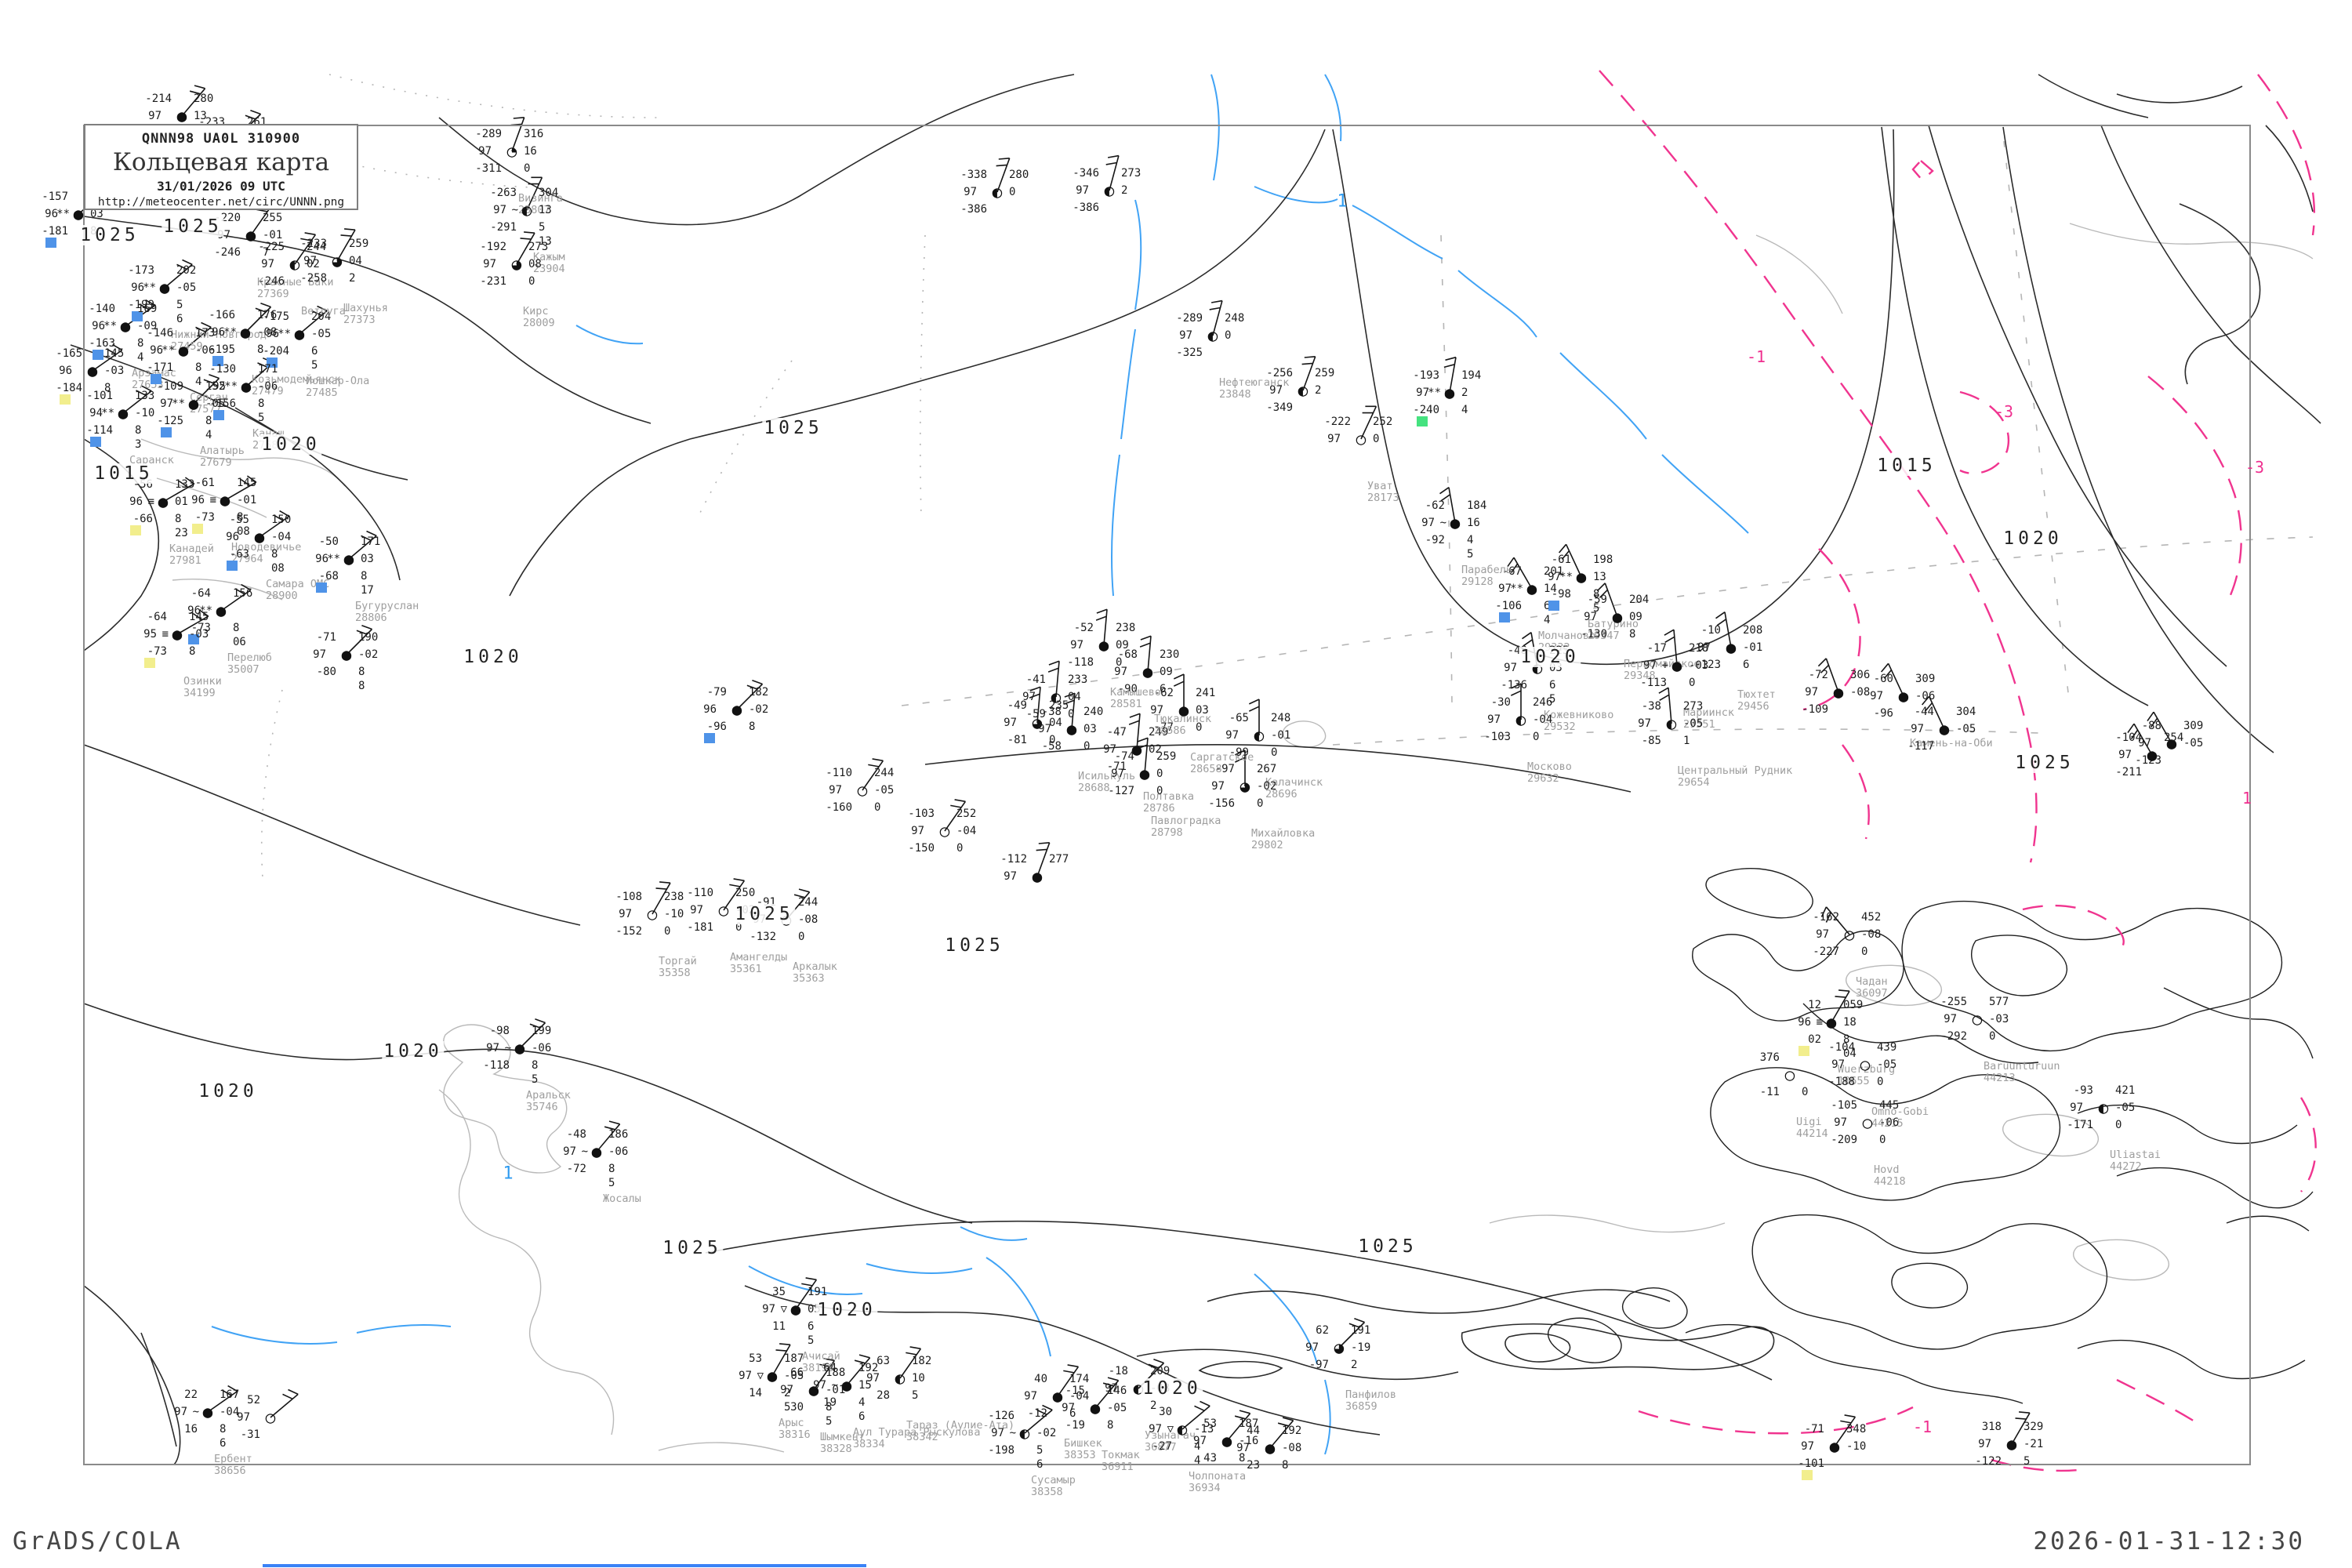 This screenshot has width=2352, height=1568. Describe the element at coordinates (1770, 1057) in the screenshot. I see `station-temperature: 376` at that location.